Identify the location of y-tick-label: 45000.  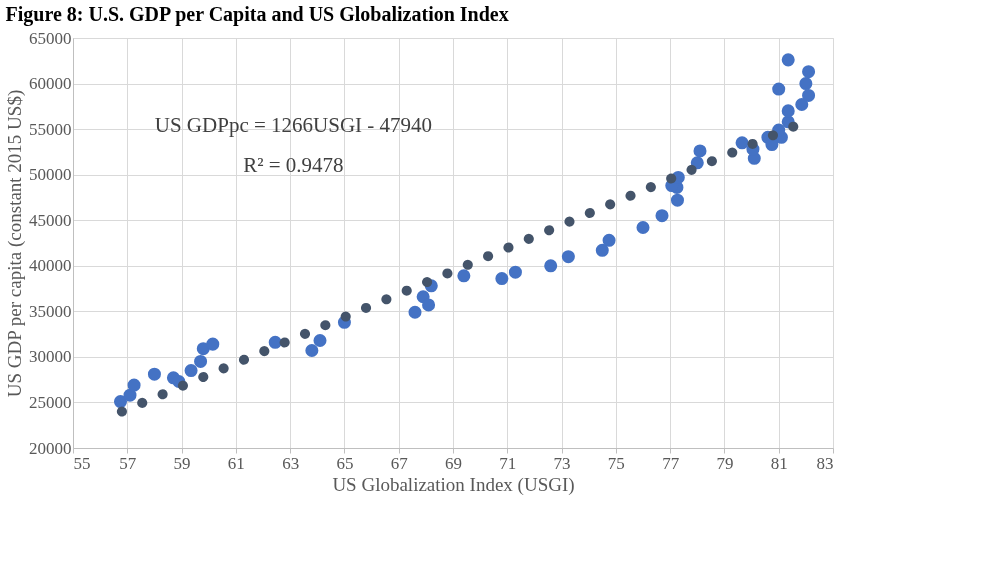
(50, 220).